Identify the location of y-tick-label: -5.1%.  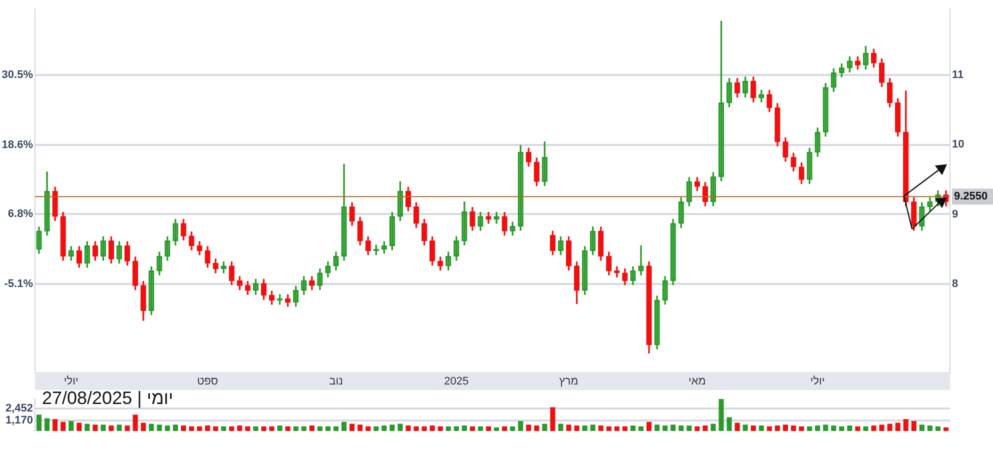
(19, 284).